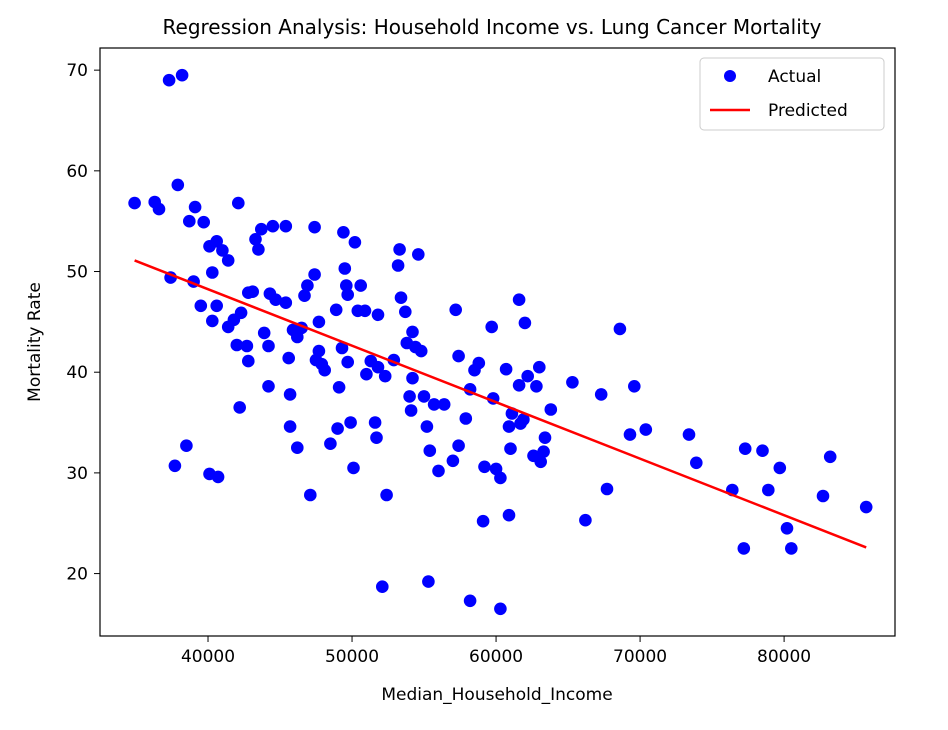 The image size is (948, 730). What do you see at coordinates (77, 474) in the screenshot?
I see `y-tick-label: 30` at bounding box center [77, 474].